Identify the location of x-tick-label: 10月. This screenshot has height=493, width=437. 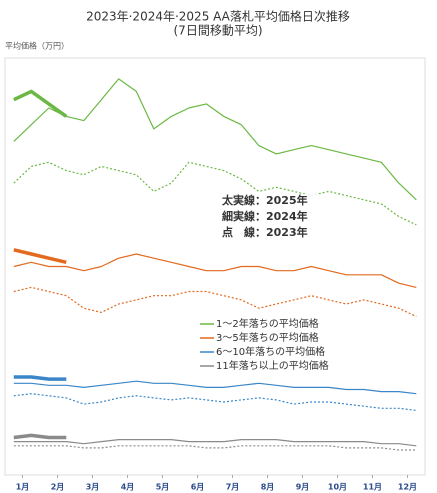
(337, 487).